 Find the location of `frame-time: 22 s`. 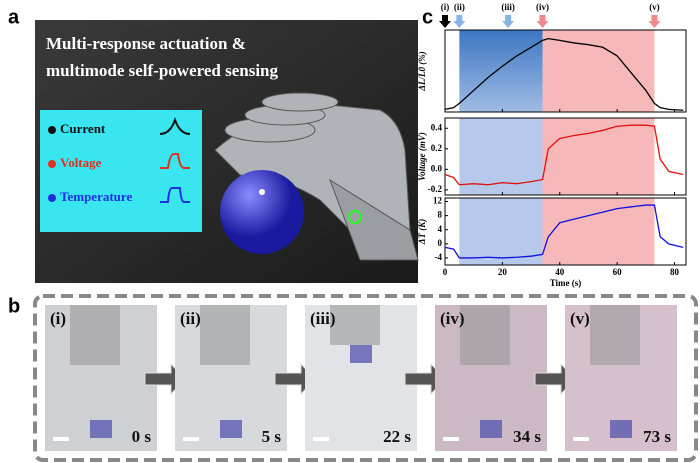

frame-time: 22 s is located at coordinates (397, 436).